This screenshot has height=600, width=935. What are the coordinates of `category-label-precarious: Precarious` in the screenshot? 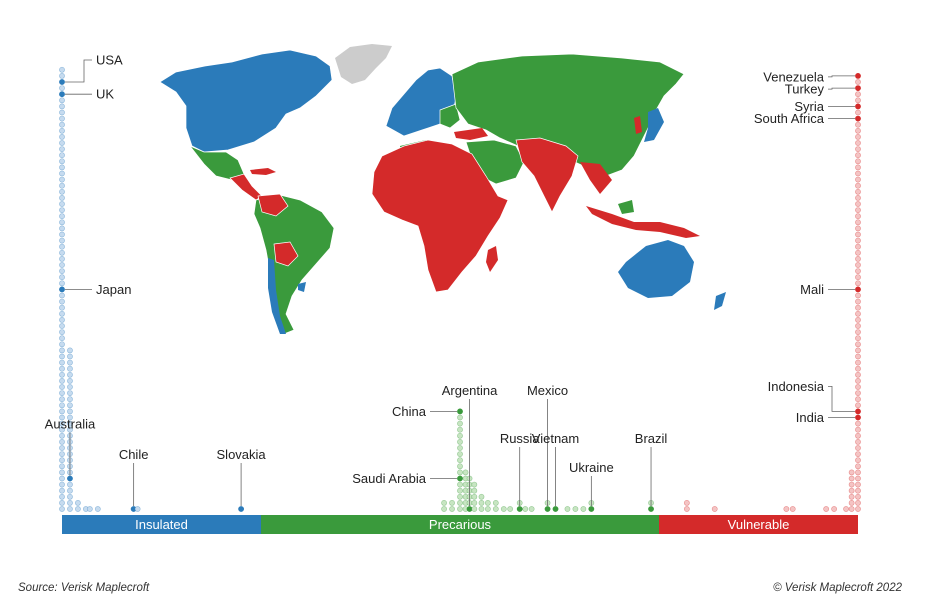 It's located at (460, 524).